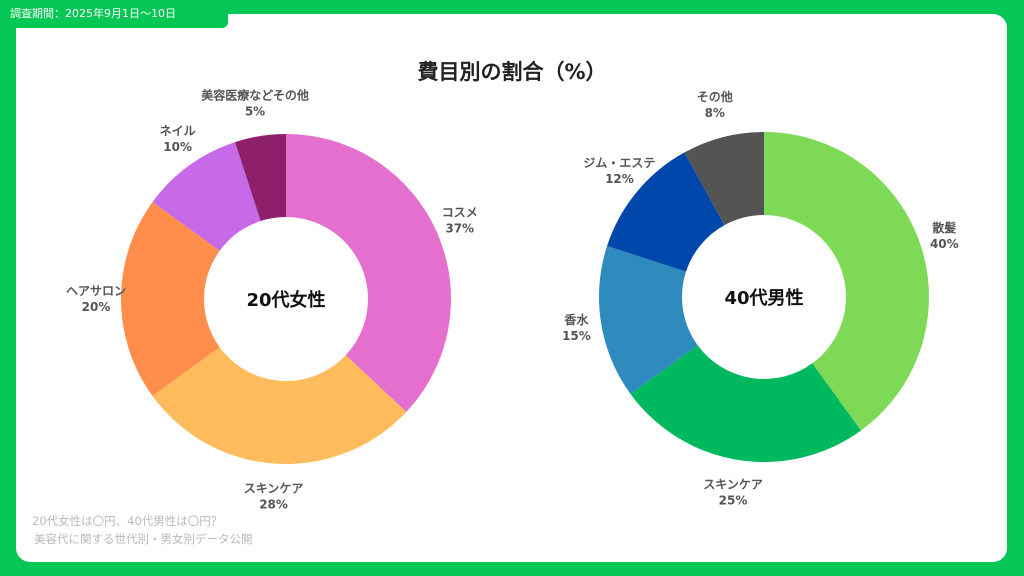 This screenshot has height=576, width=1024. What do you see at coordinates (255, 94) in the screenshot?
I see `slice-label-female-20s-4: 美容医療などその他` at bounding box center [255, 94].